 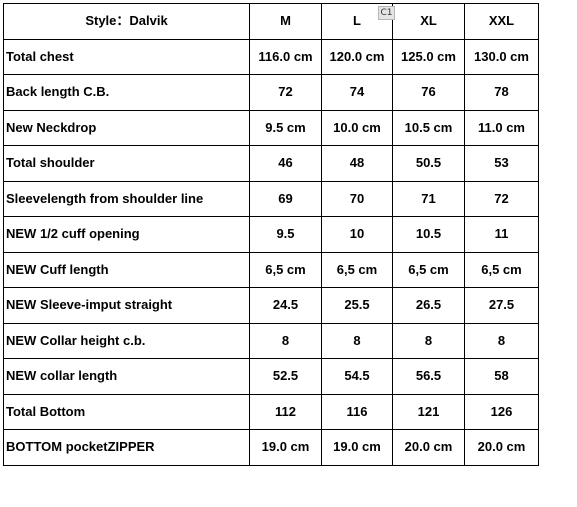 What do you see at coordinates (126, 447) in the screenshot?
I see `measurement-label: BOTTOM pocketZIPPER` at bounding box center [126, 447].